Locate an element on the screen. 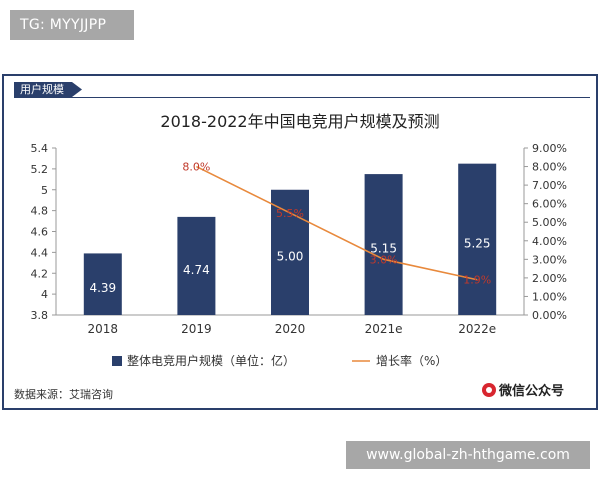  y-left-tick-label: 4.8 is located at coordinates (40, 211).